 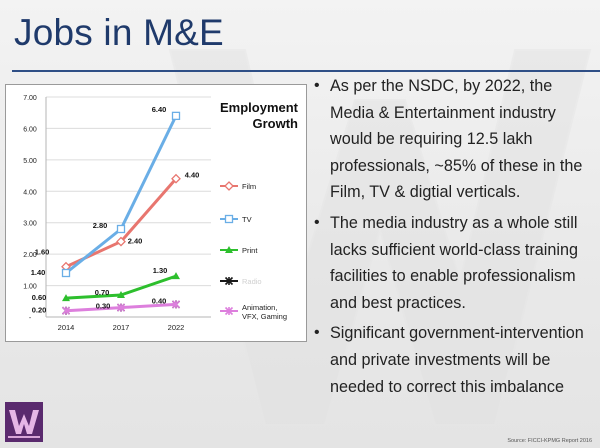 I want to click on title-divider, so click(x=306, y=71).